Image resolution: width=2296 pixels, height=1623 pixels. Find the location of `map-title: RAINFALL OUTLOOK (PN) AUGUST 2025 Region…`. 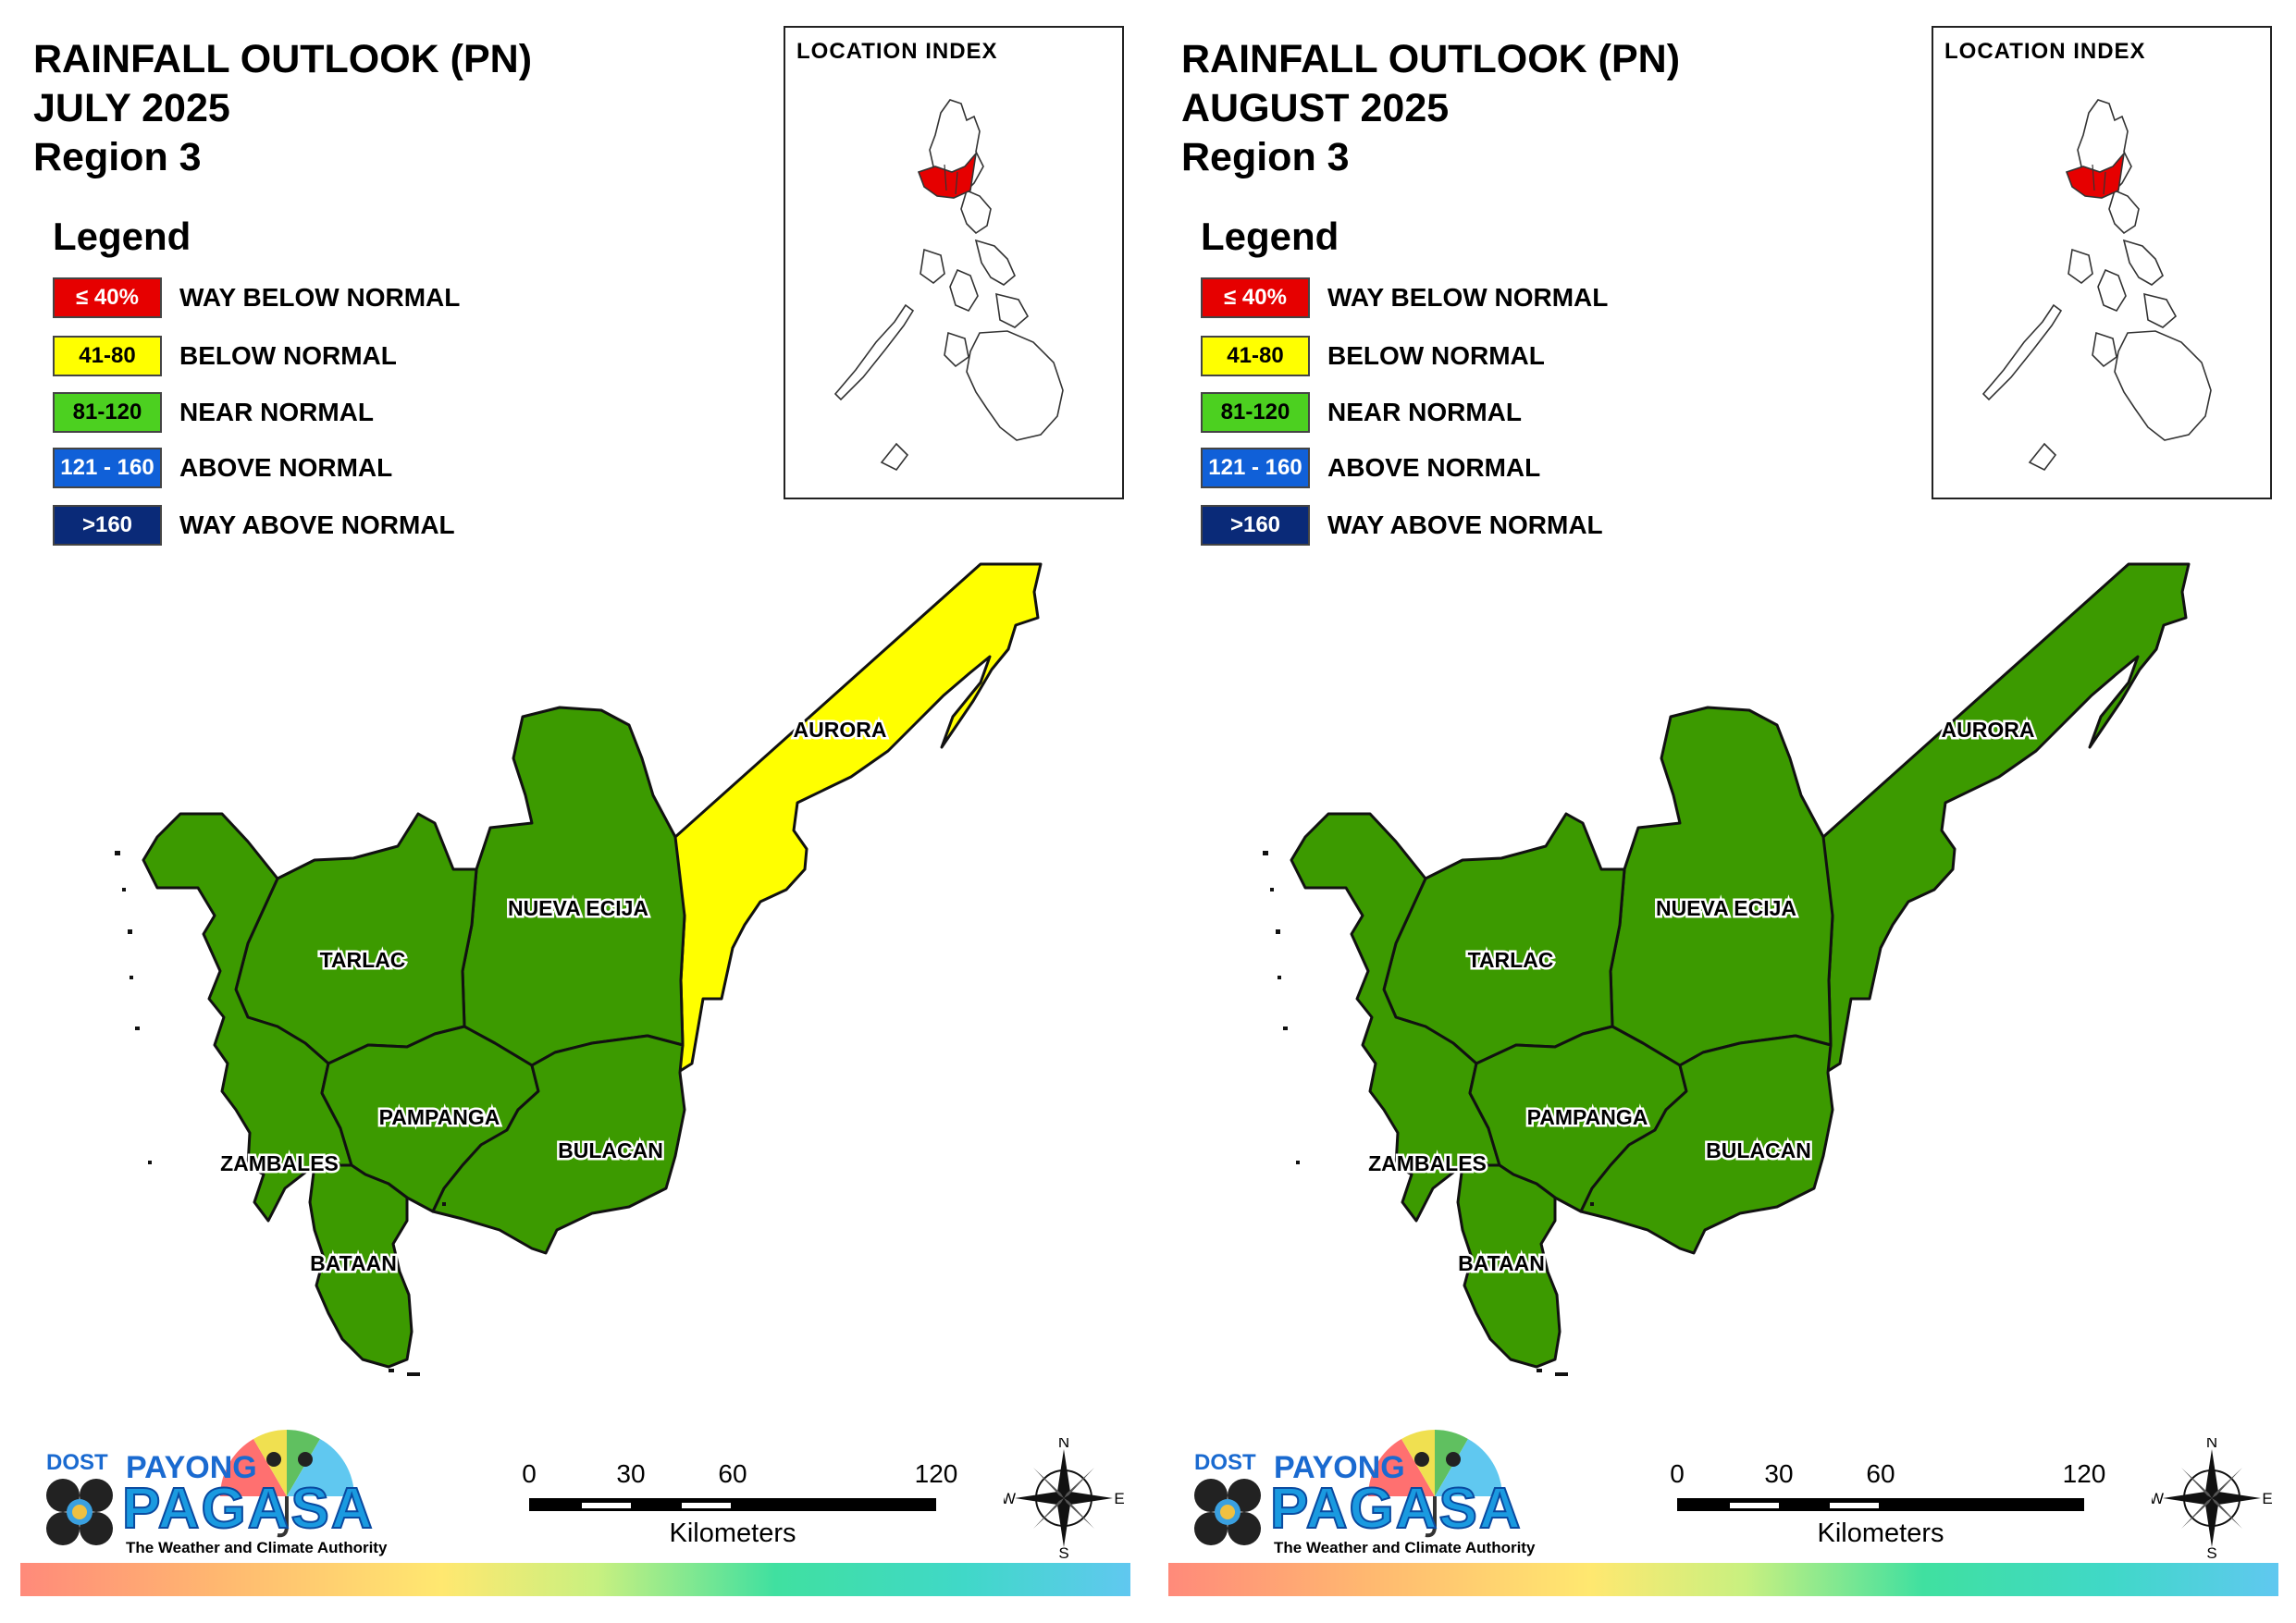

map-title: RAINFALL OUTLOOK (PN) AUGUST 2025 Region… is located at coordinates (1430, 108).